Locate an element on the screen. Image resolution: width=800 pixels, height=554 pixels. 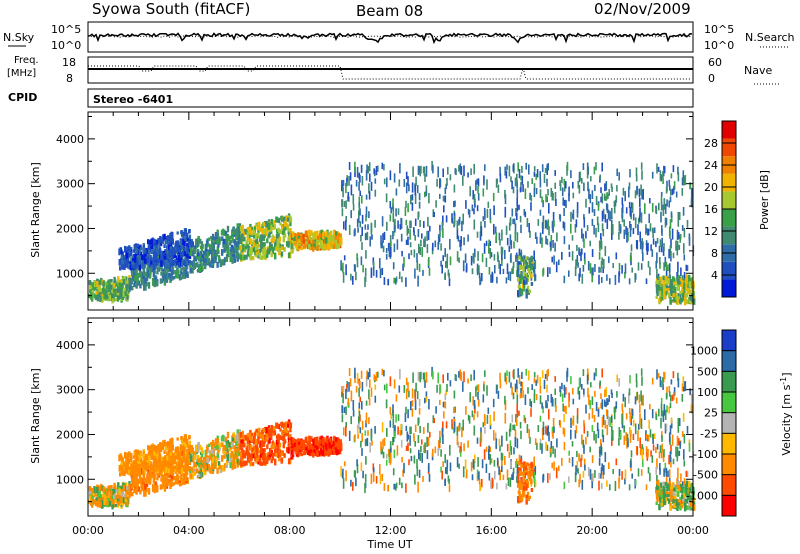
cpid-label: CPID is located at coordinates (22, 97).